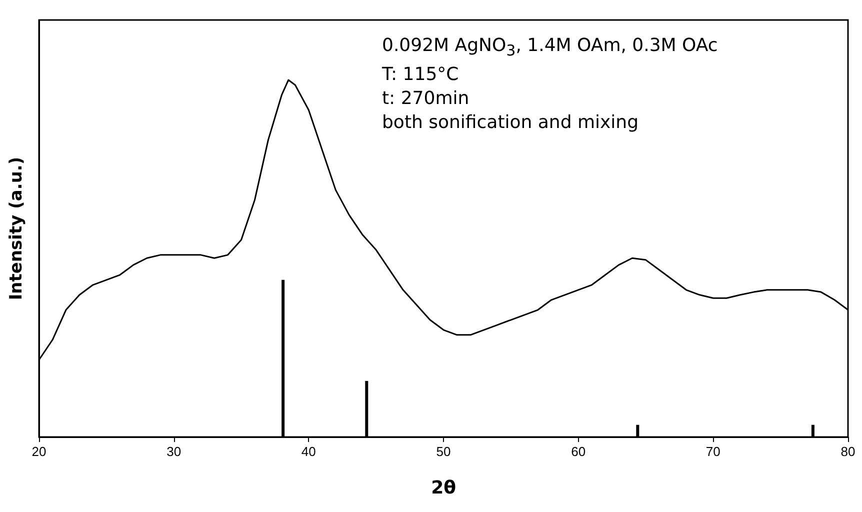 This screenshot has width=862, height=512. What do you see at coordinates (308, 451) in the screenshot?
I see `x-tick-label: 40` at bounding box center [308, 451].